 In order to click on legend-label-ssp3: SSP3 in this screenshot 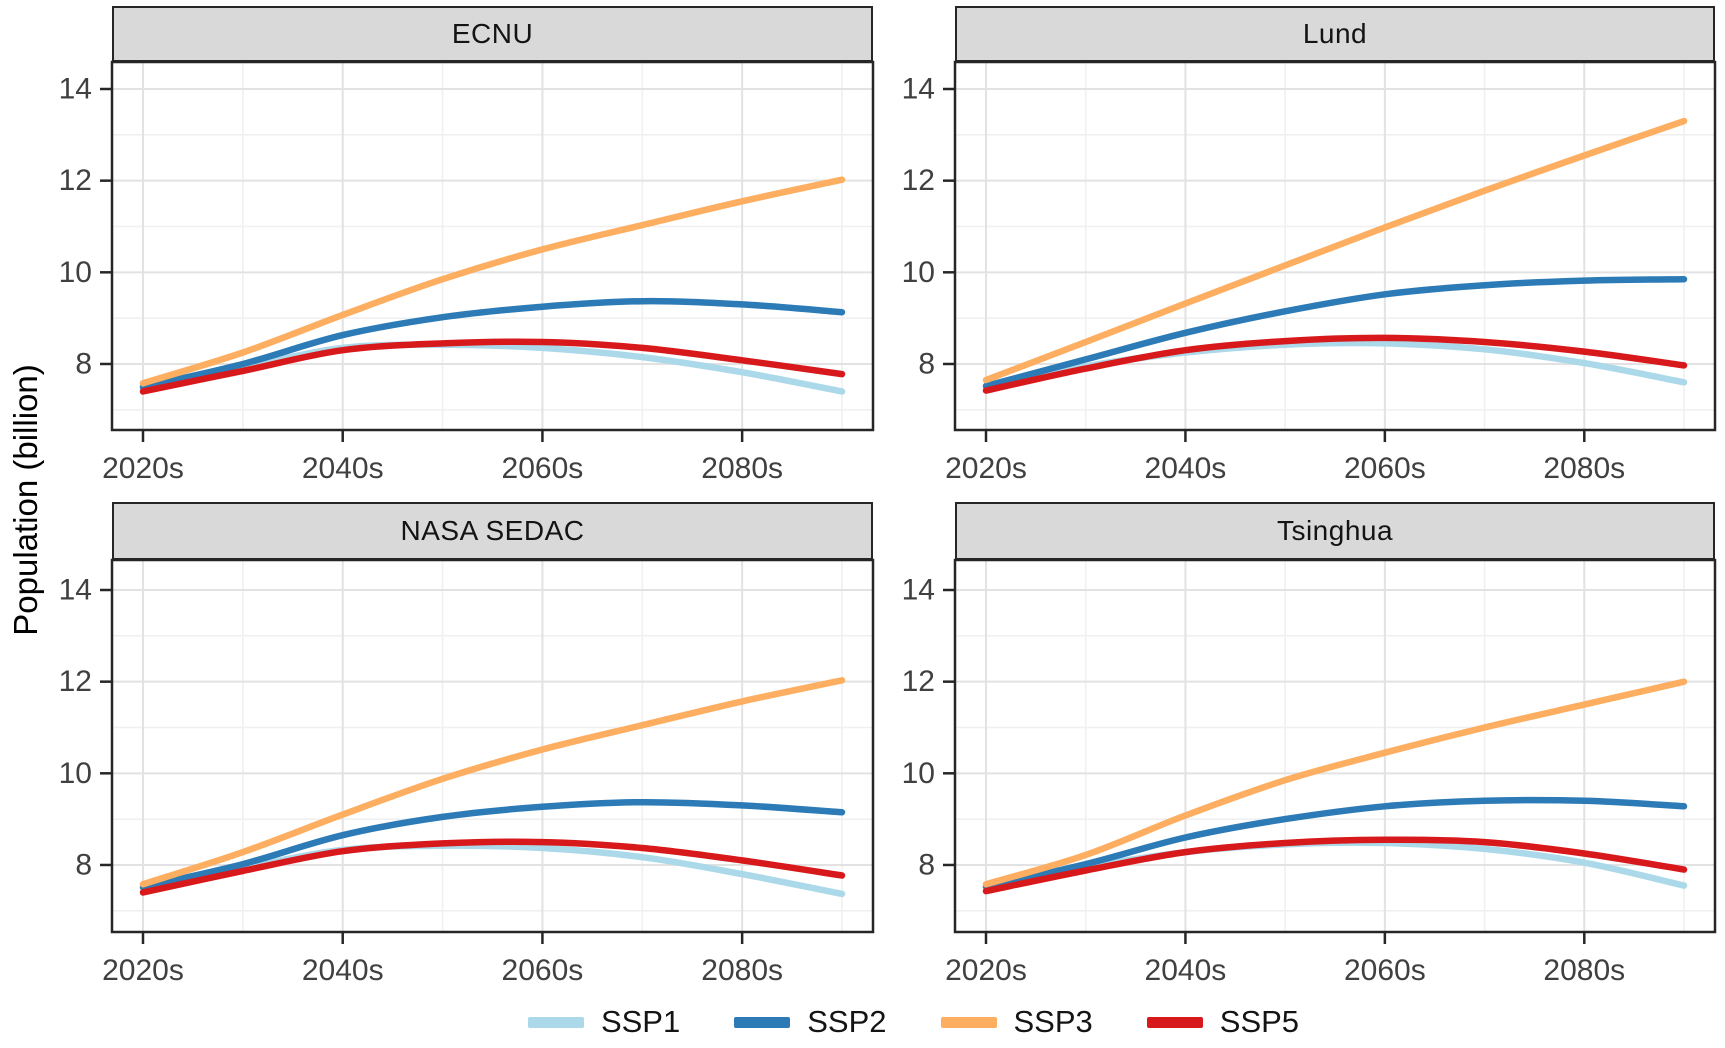, I will do `click(1053, 1021)`.